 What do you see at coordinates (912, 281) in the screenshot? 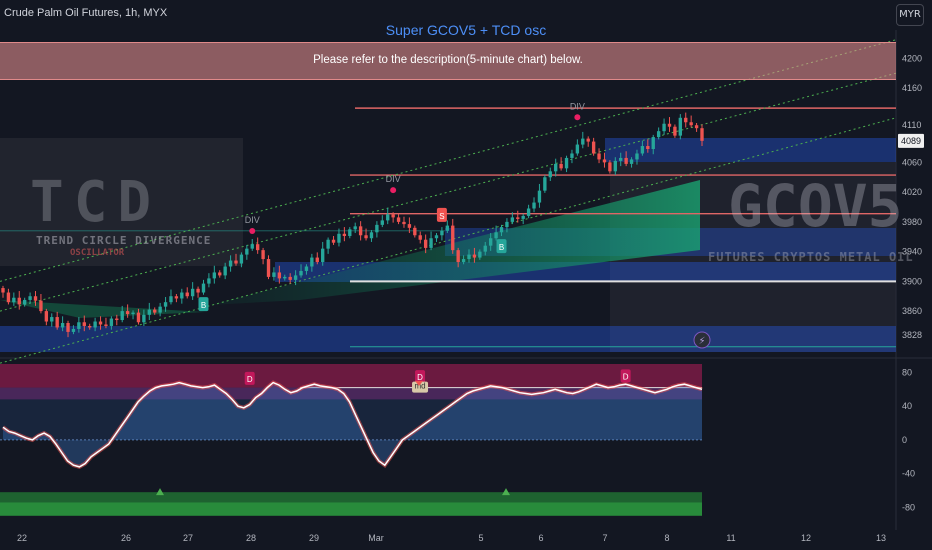
I see `price-tick-2: 3900` at bounding box center [912, 281].